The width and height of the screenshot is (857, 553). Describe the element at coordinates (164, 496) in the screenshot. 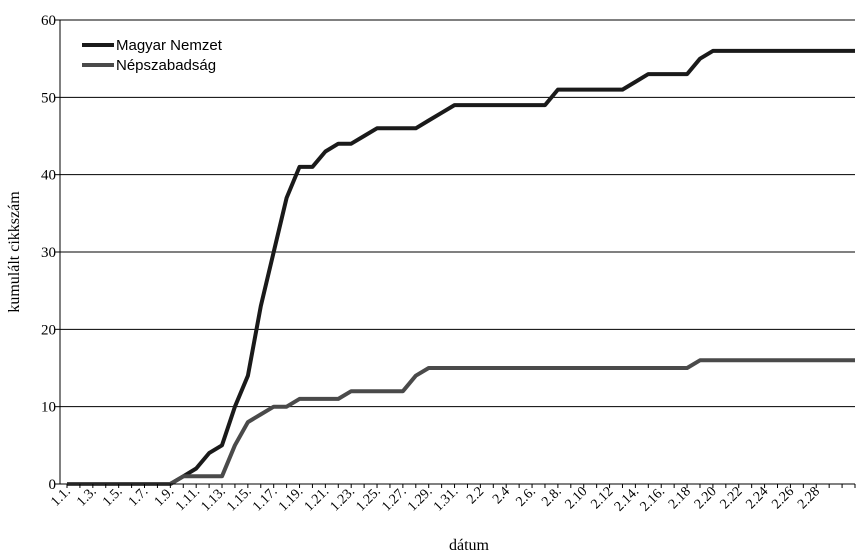

I see `x-tick-label: 1.9.` at that location.